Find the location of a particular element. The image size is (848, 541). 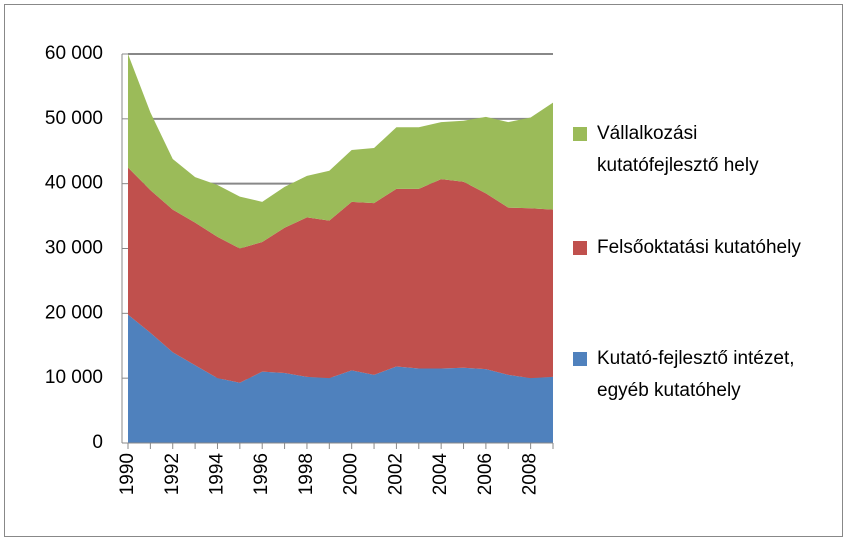

x-tick-label: 1992 is located at coordinates (172, 474).